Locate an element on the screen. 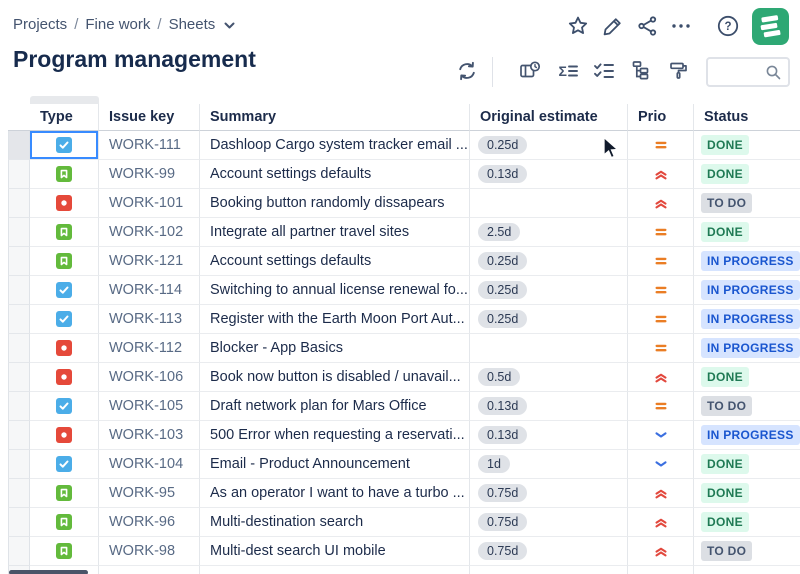 This screenshot has width=800, height=574. issue-key: WORK-95 is located at coordinates (149, 493).